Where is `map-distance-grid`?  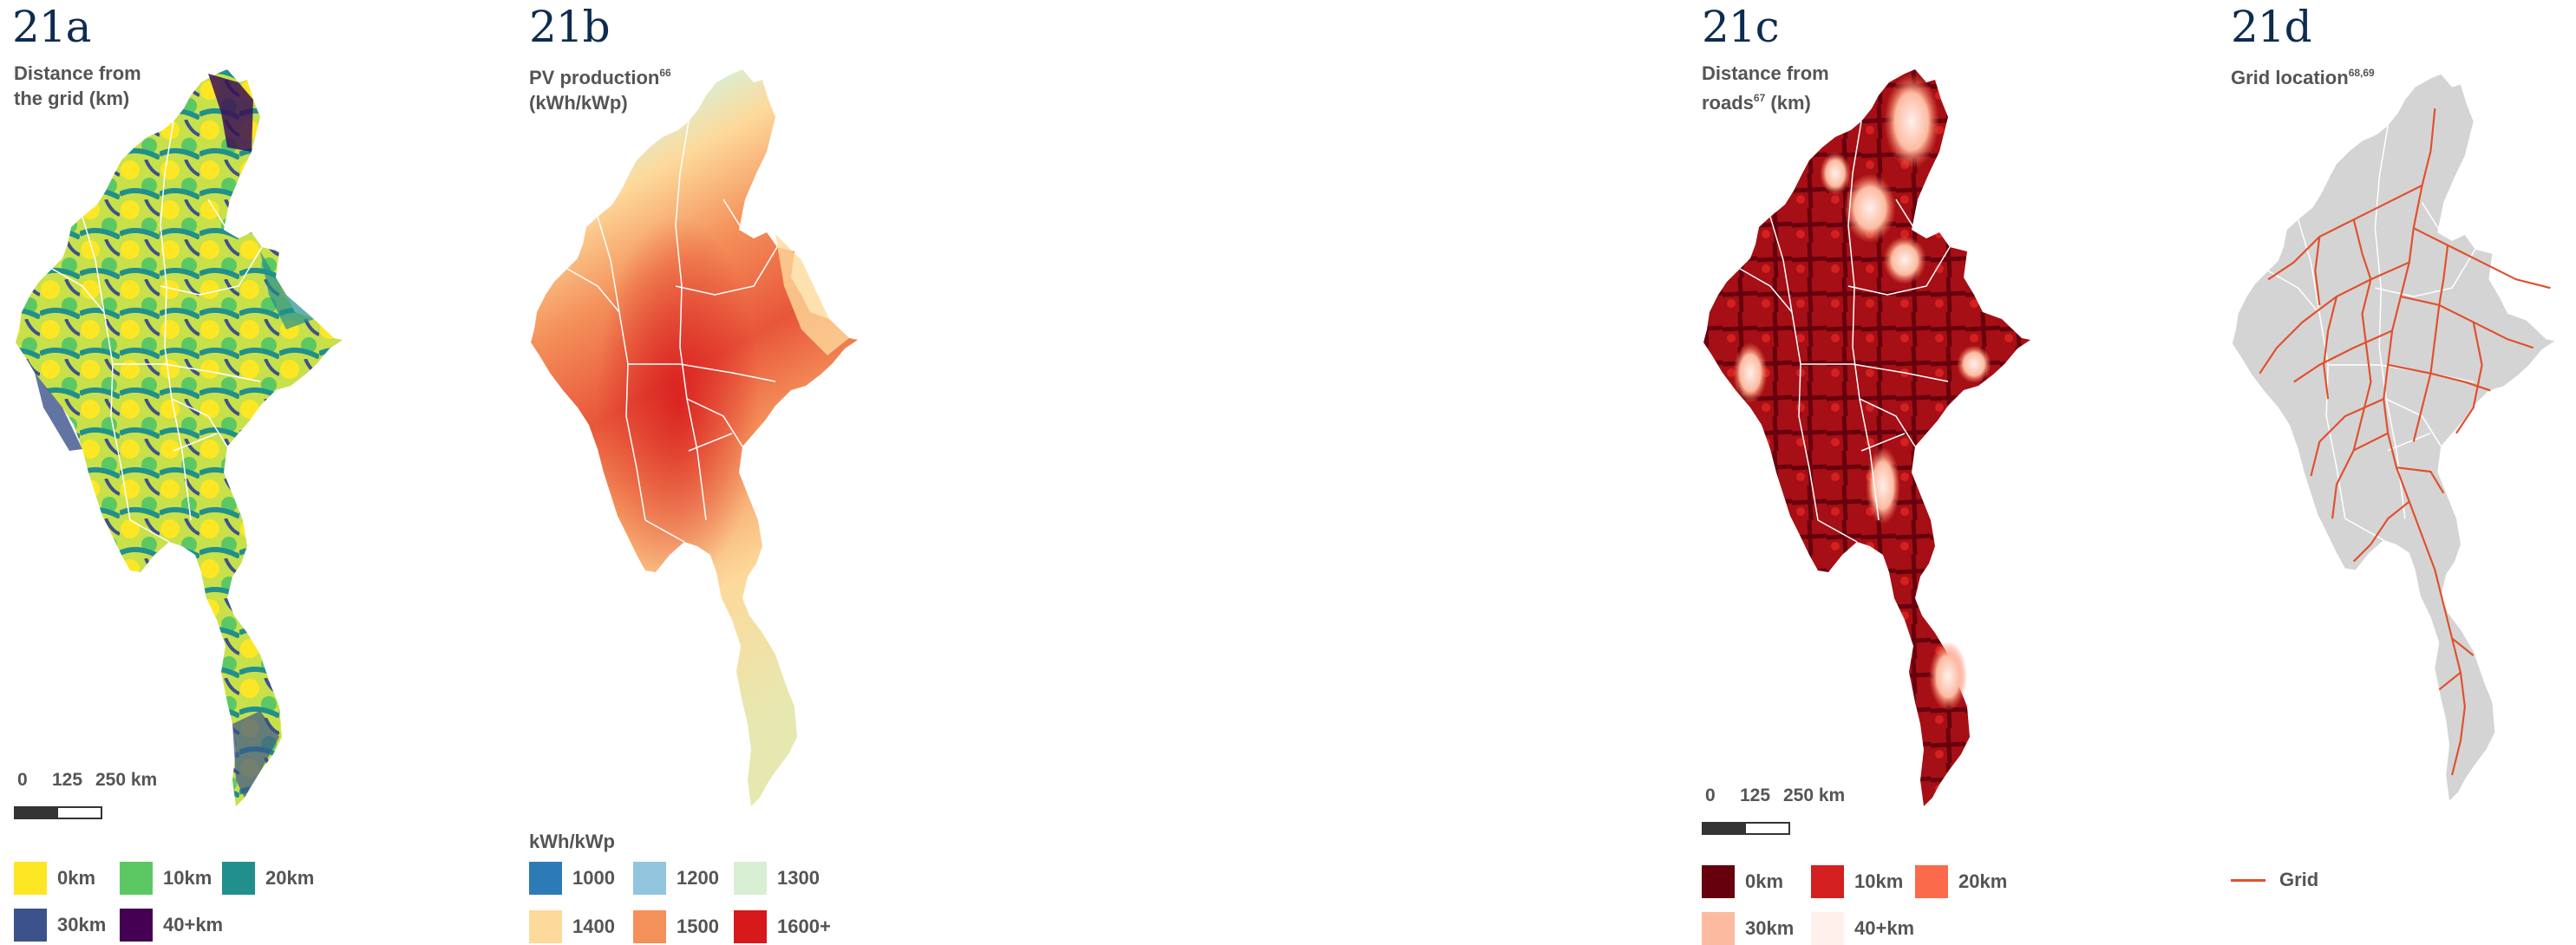 map-distance-grid is located at coordinates (179, 438).